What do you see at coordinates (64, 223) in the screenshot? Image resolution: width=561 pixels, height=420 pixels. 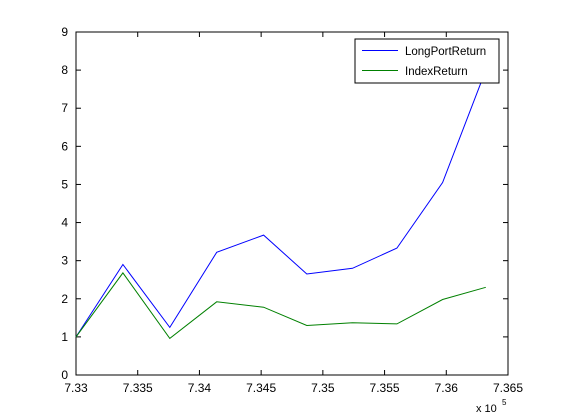 I see `y-tick-label: 4` at bounding box center [64, 223].